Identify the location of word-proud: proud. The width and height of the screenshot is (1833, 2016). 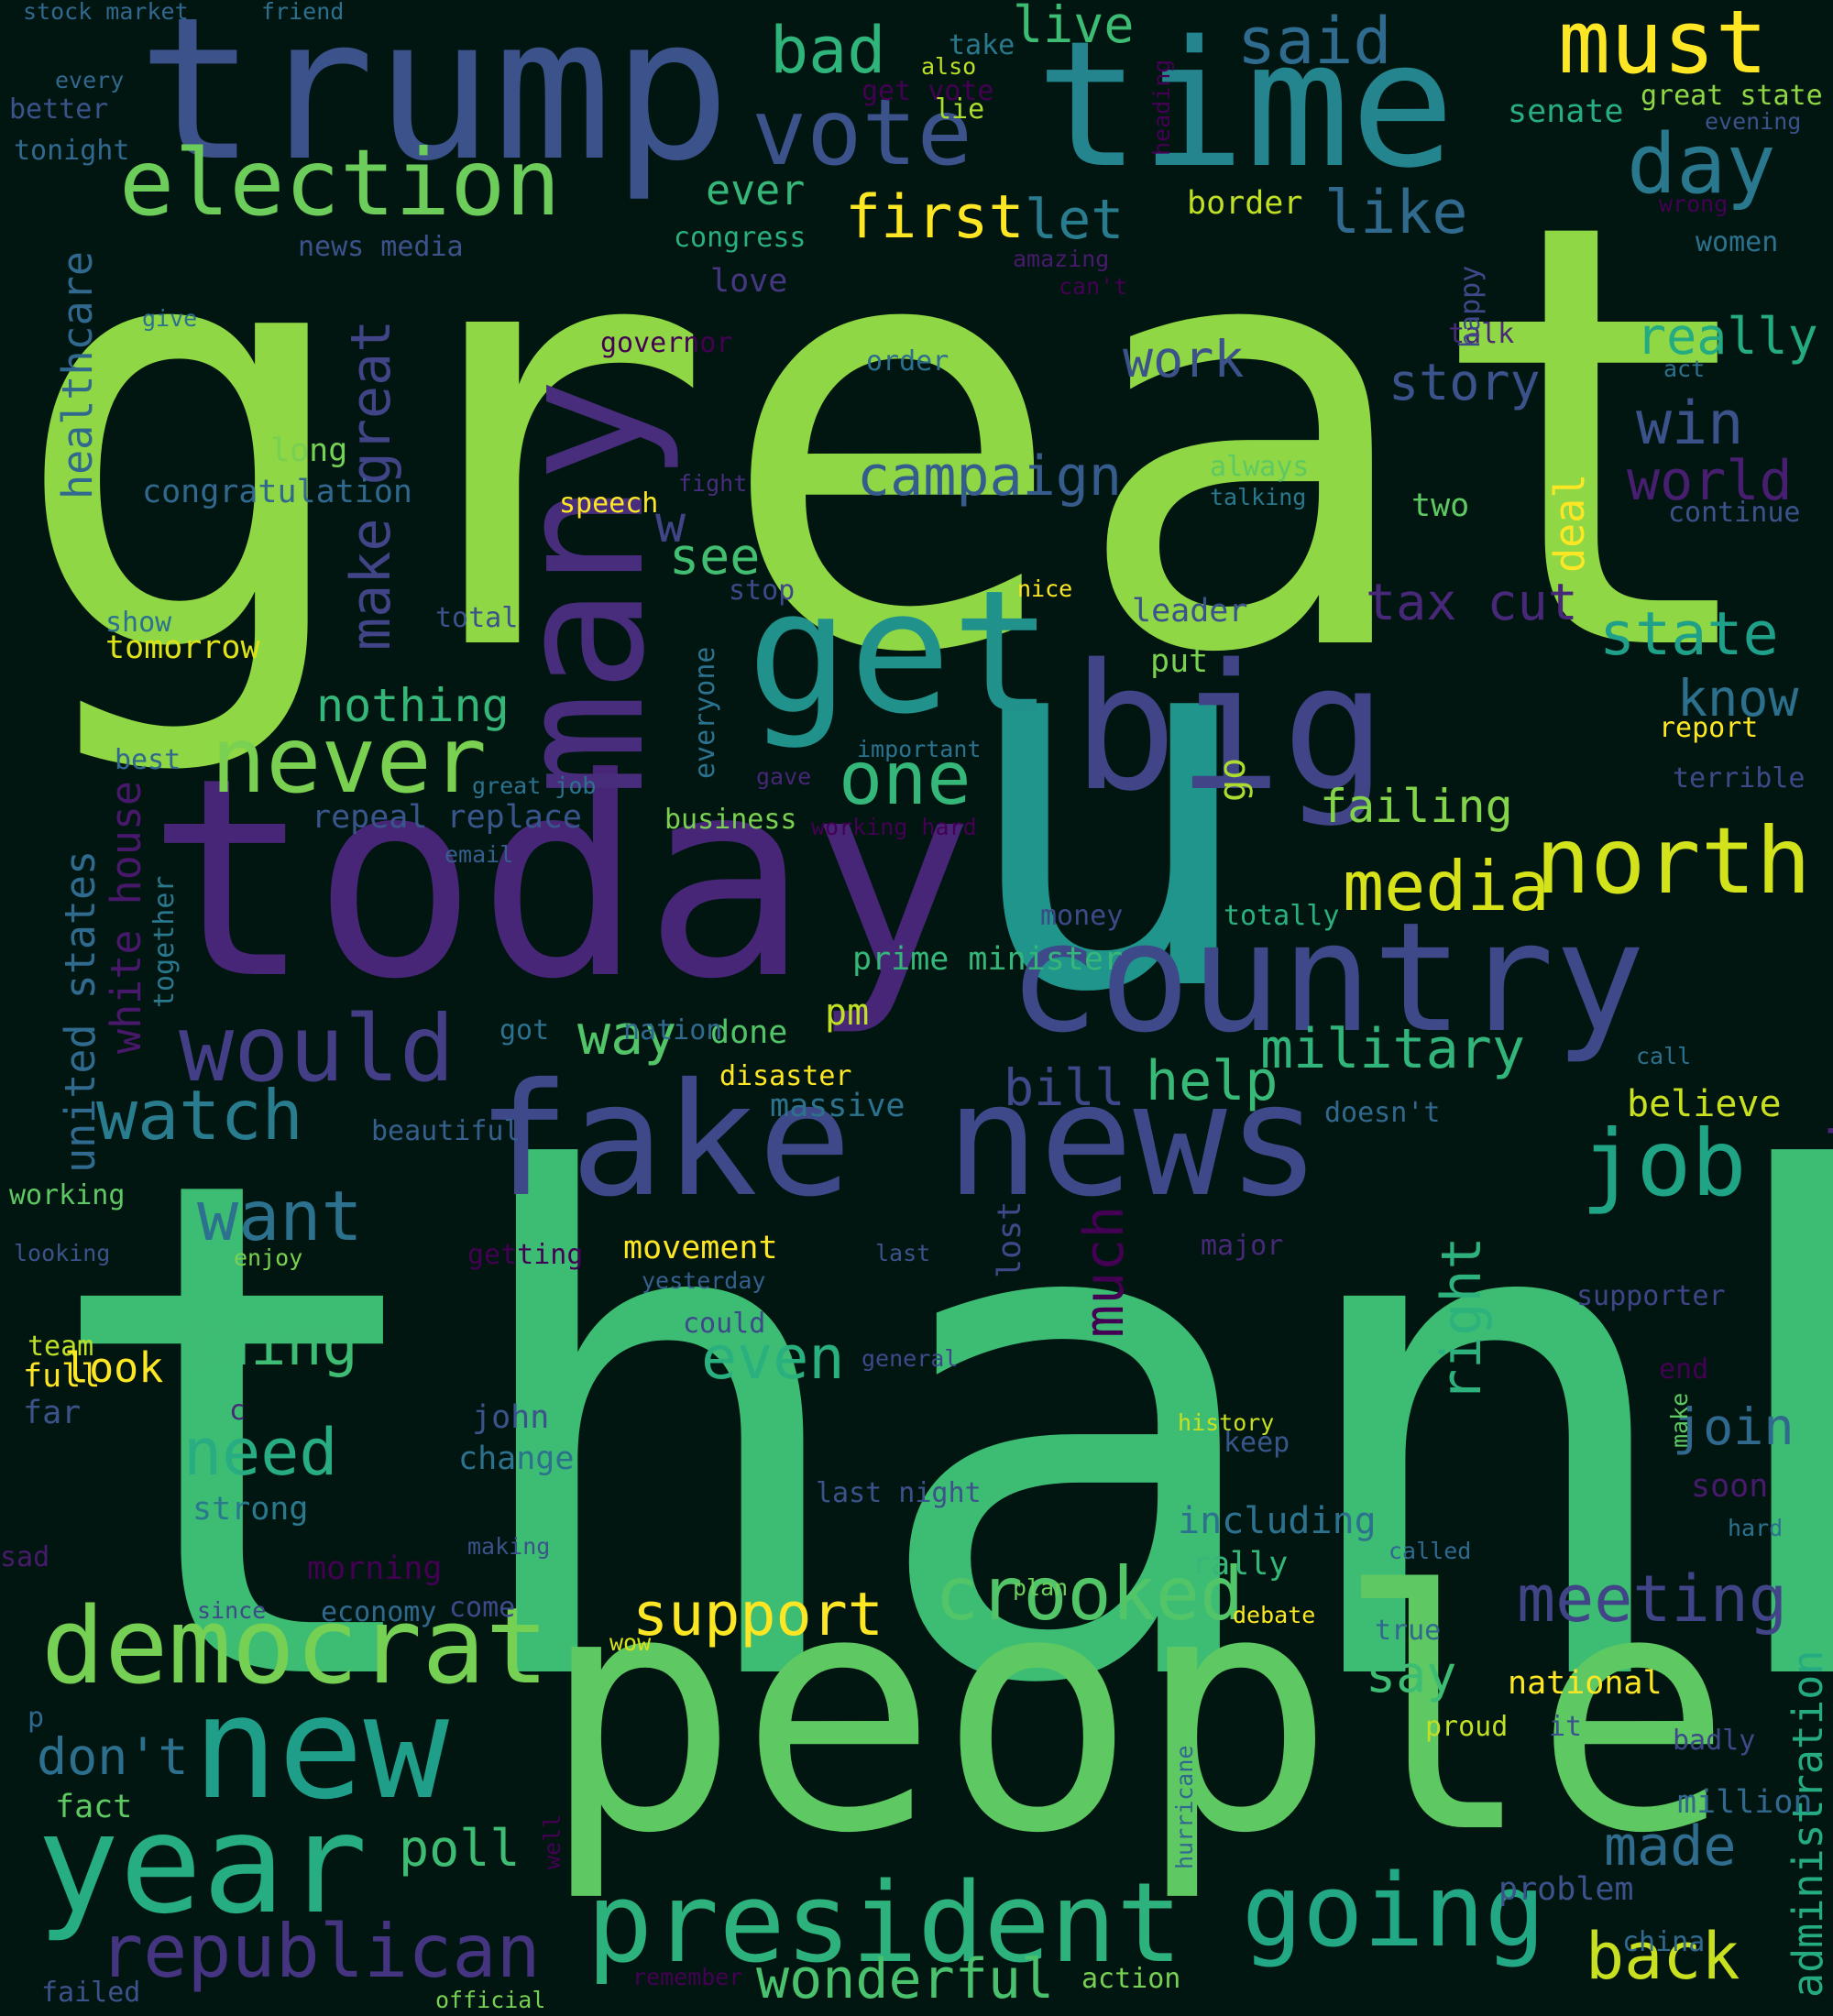
(1467, 1727).